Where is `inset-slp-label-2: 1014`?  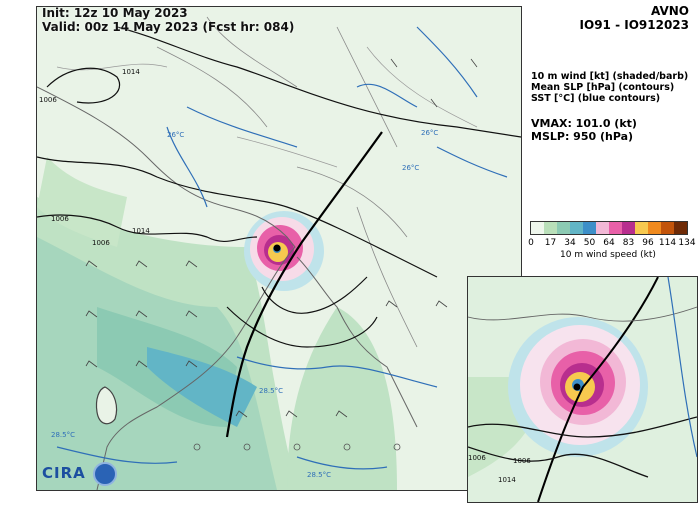
inset-slp-label-2: 1014 is located at coordinates (507, 480).